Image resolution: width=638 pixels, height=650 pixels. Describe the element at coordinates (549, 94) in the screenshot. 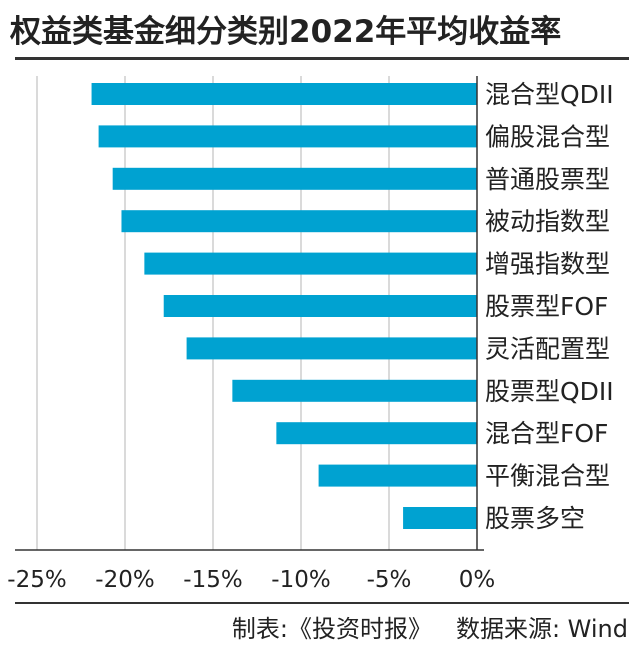

I see `category-label-0: 混合型QDII` at that location.